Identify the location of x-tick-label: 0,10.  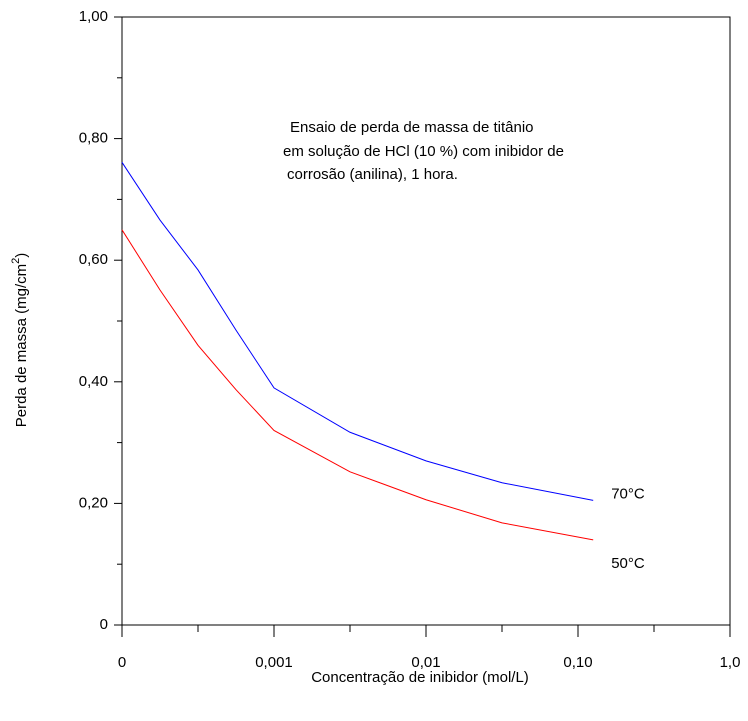
(577, 662).